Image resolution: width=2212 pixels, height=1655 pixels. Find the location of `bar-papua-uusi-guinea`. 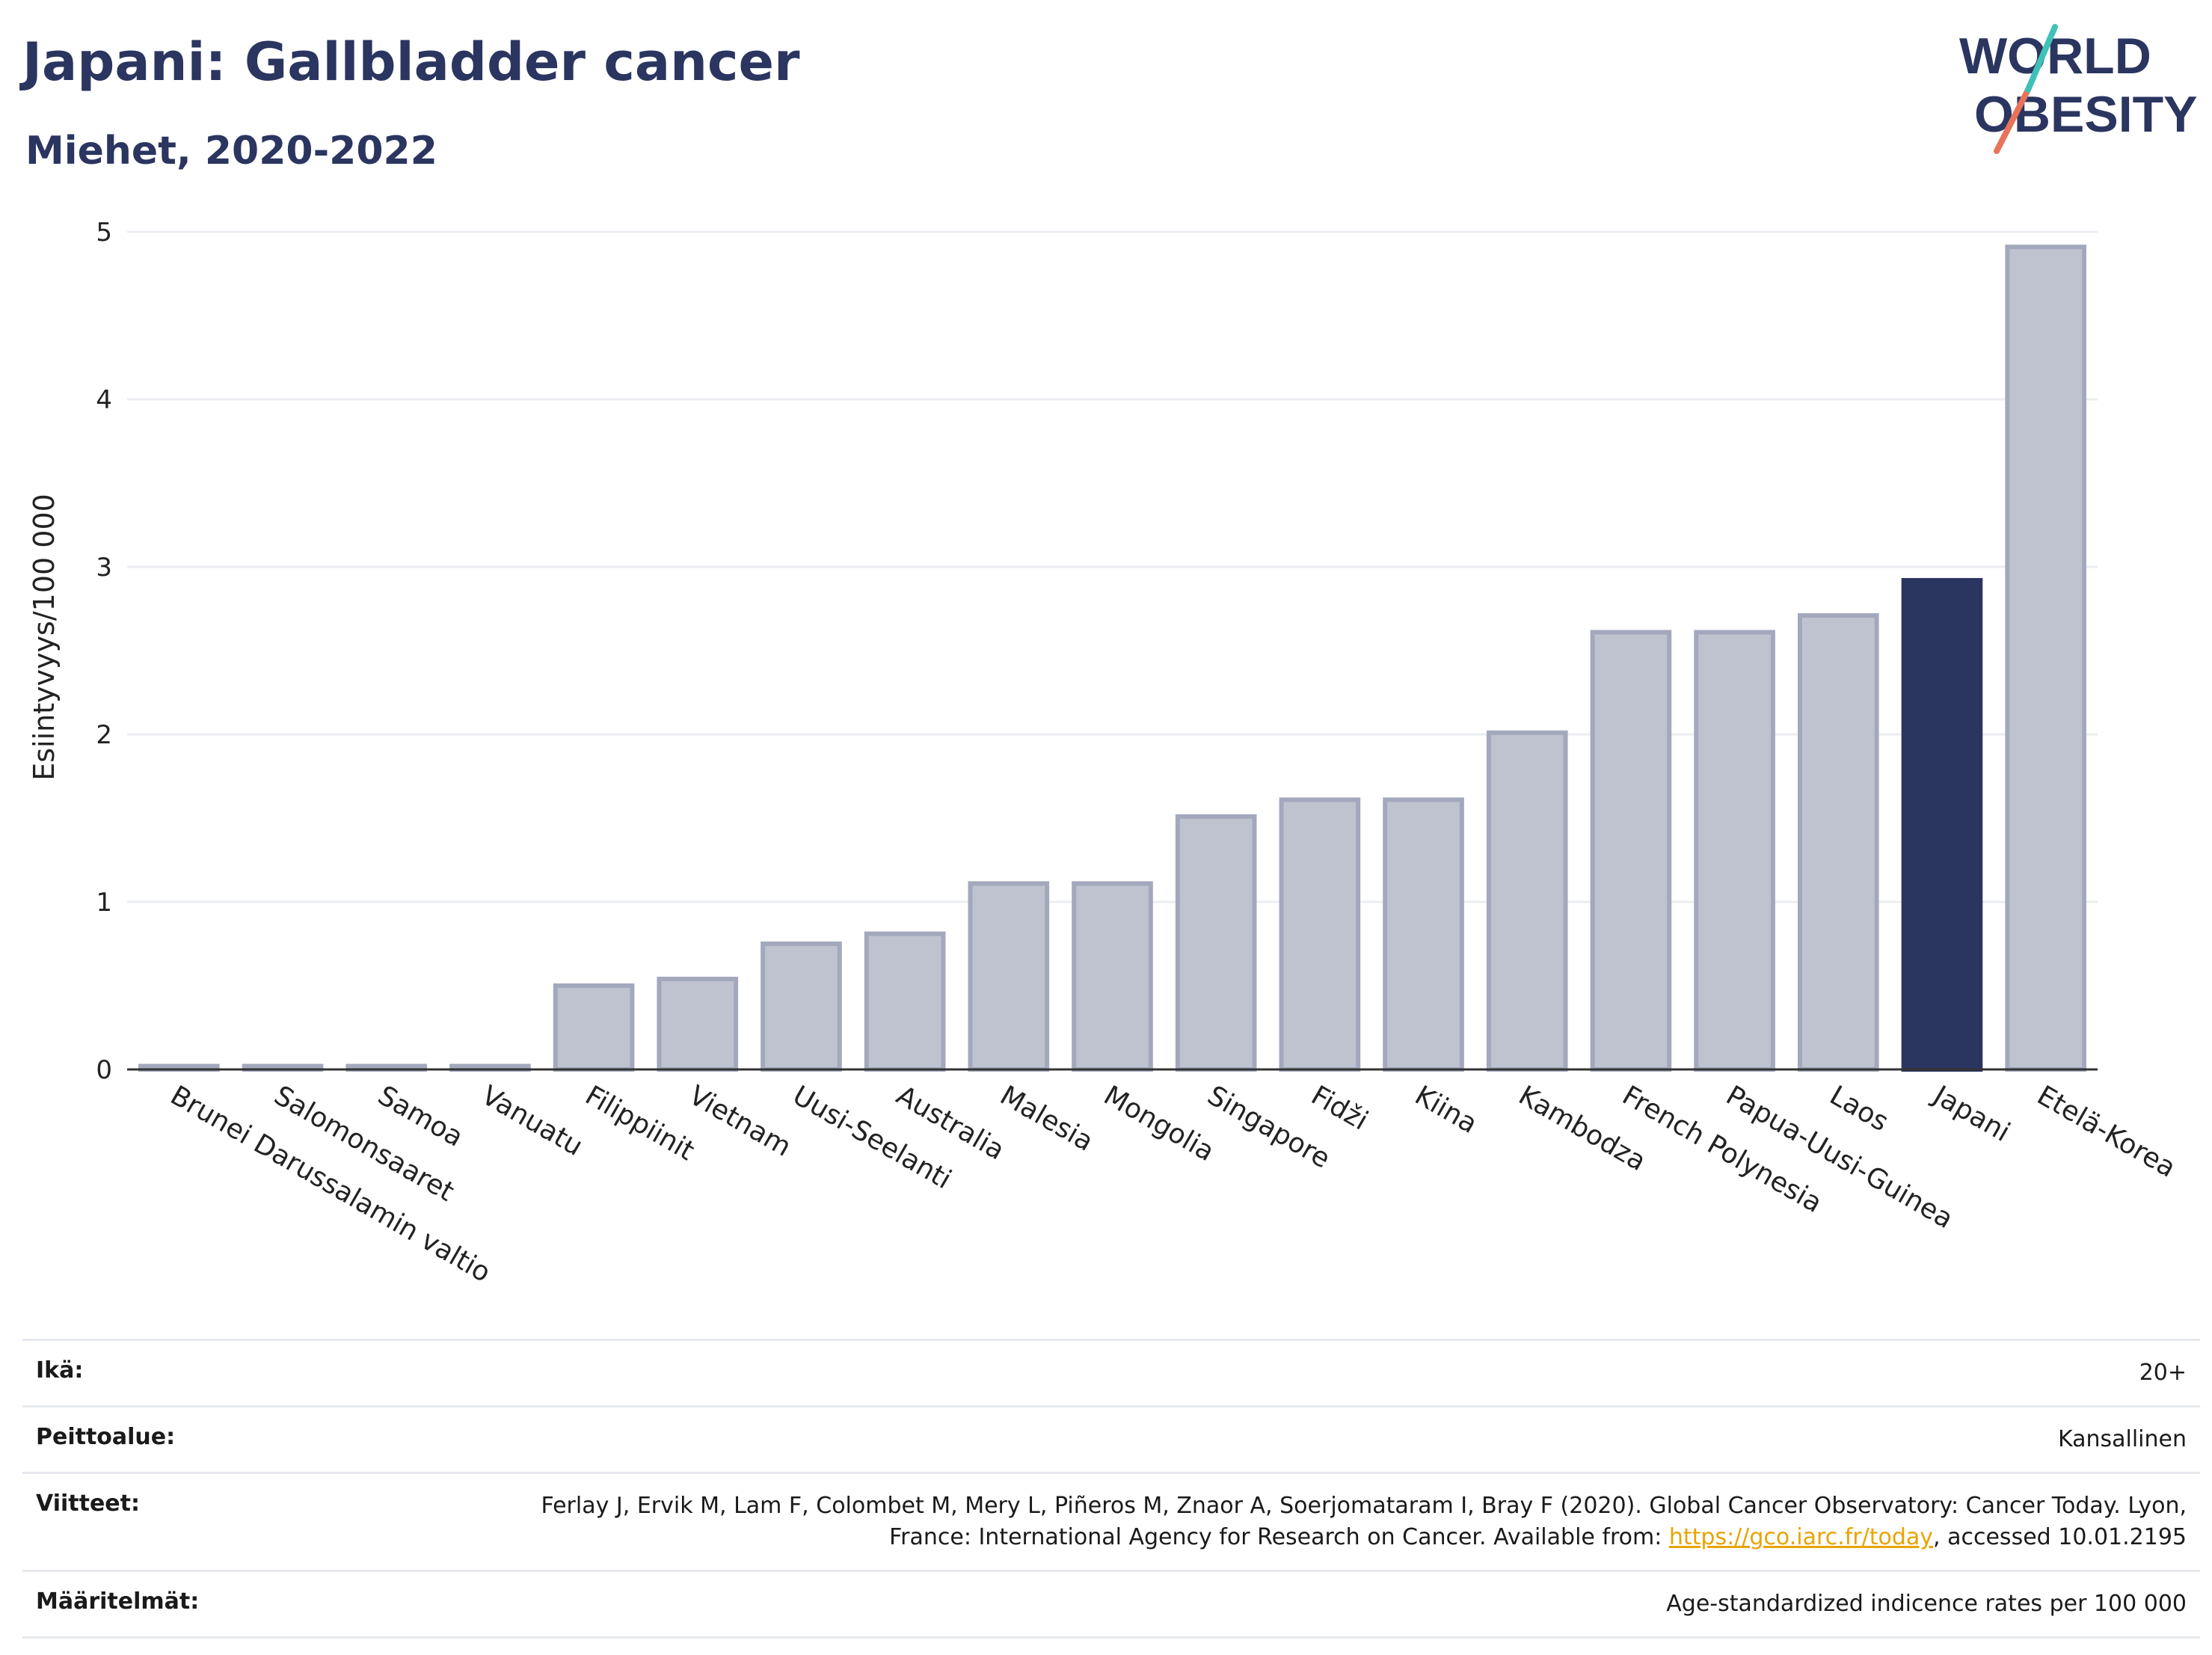

bar-papua-uusi-guinea is located at coordinates (1734, 851).